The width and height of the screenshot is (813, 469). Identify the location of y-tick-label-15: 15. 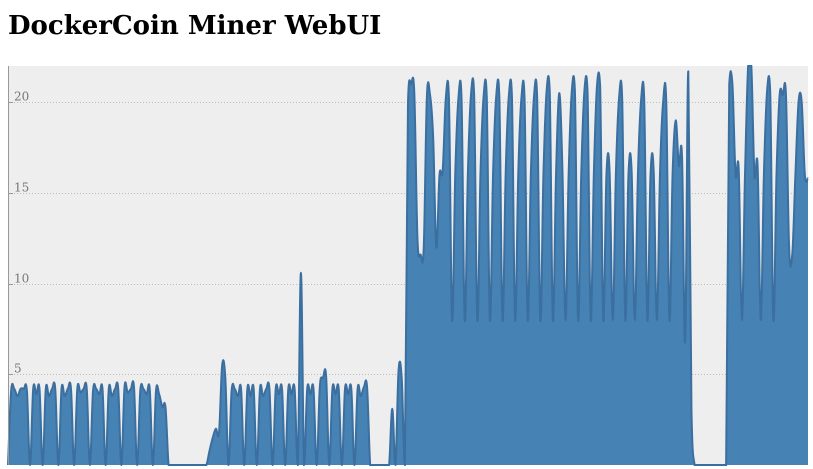
(21, 188).